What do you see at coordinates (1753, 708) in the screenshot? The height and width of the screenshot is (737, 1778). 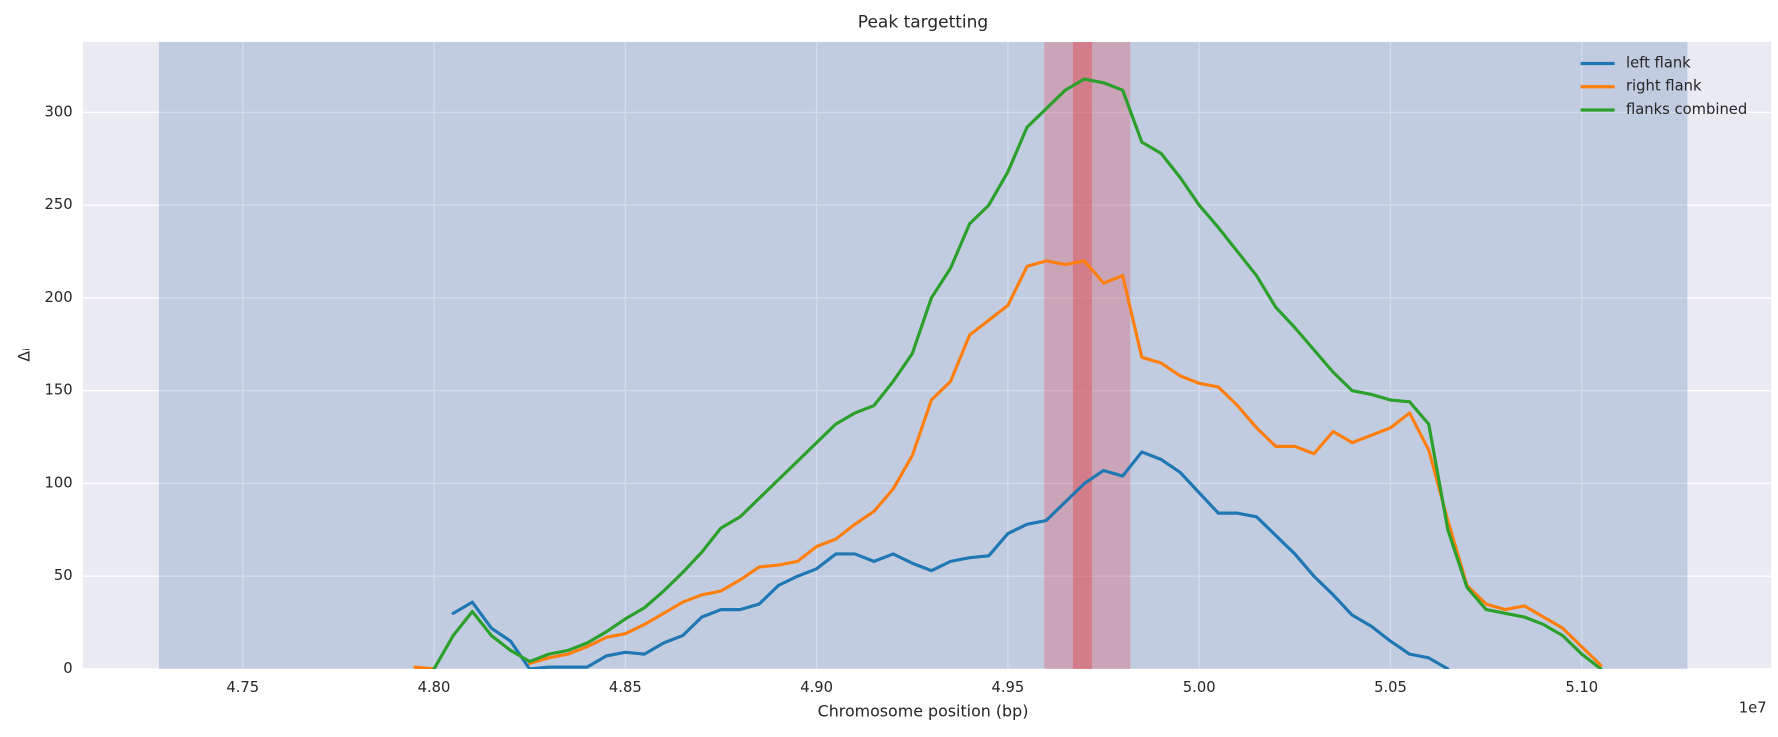 I see `x-offset-label: 1e7` at bounding box center [1753, 708].